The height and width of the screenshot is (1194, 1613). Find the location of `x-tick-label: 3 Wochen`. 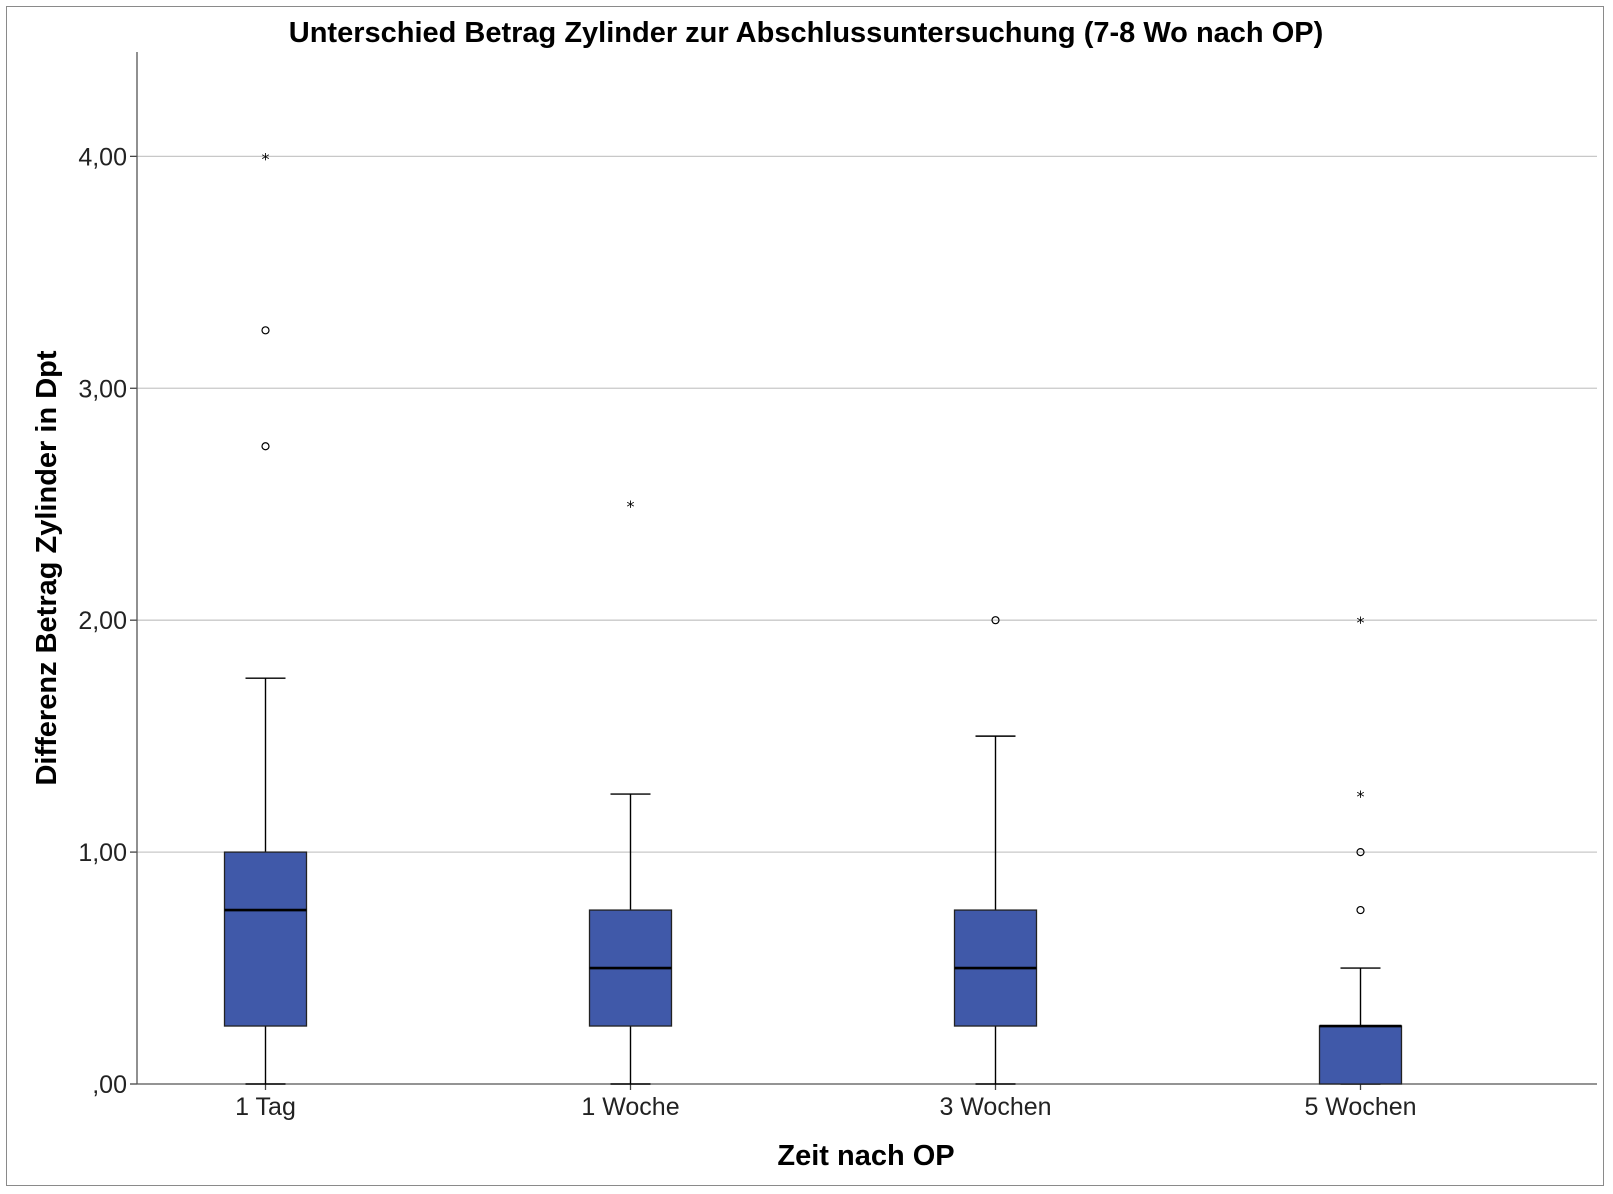

x-tick-label: 3 Wochen is located at coordinates (995, 1107).